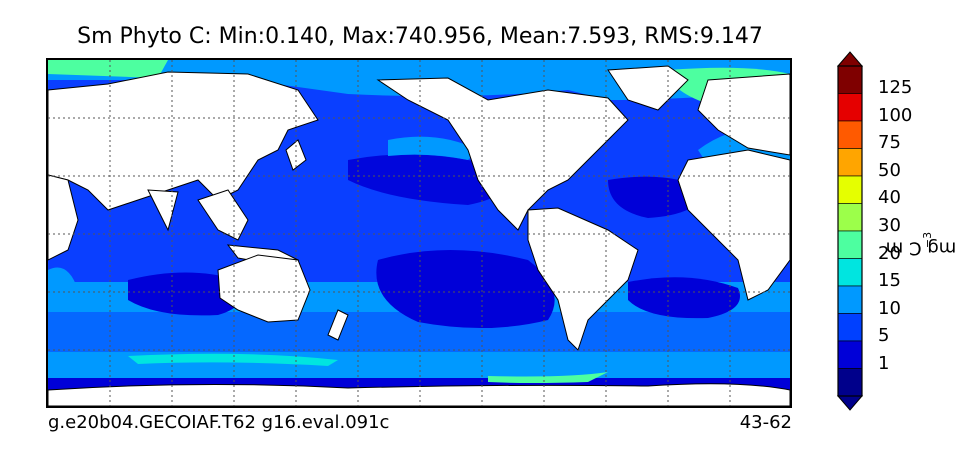 This screenshot has height=464, width=978. What do you see at coordinates (765, 422) in the screenshot?
I see `year-range: 43-62` at bounding box center [765, 422].